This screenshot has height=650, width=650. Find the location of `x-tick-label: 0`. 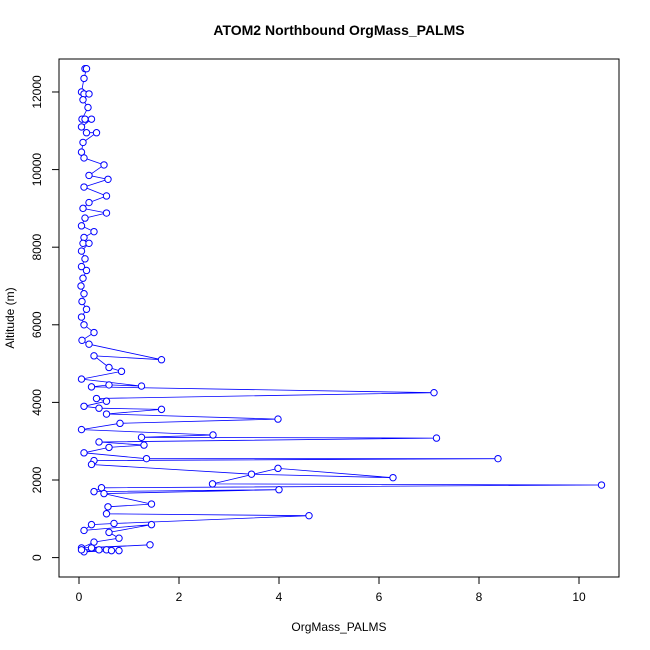

x-tick-label: 0 is located at coordinates (79, 597).